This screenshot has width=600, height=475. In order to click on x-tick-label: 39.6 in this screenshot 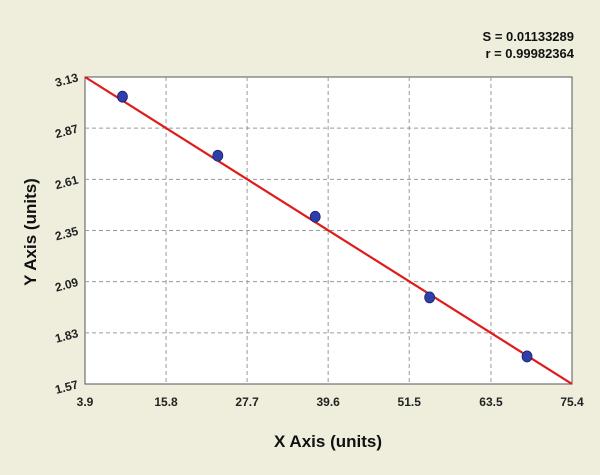, I will do `click(328, 402)`.